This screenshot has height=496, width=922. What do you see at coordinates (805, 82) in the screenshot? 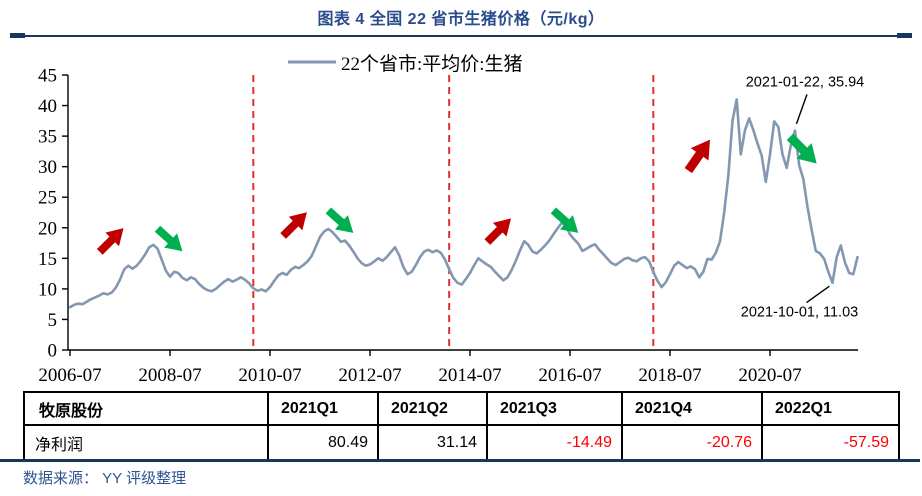
I see `peak-annotation-label: 2021-01-22, 35.94` at bounding box center [805, 82].